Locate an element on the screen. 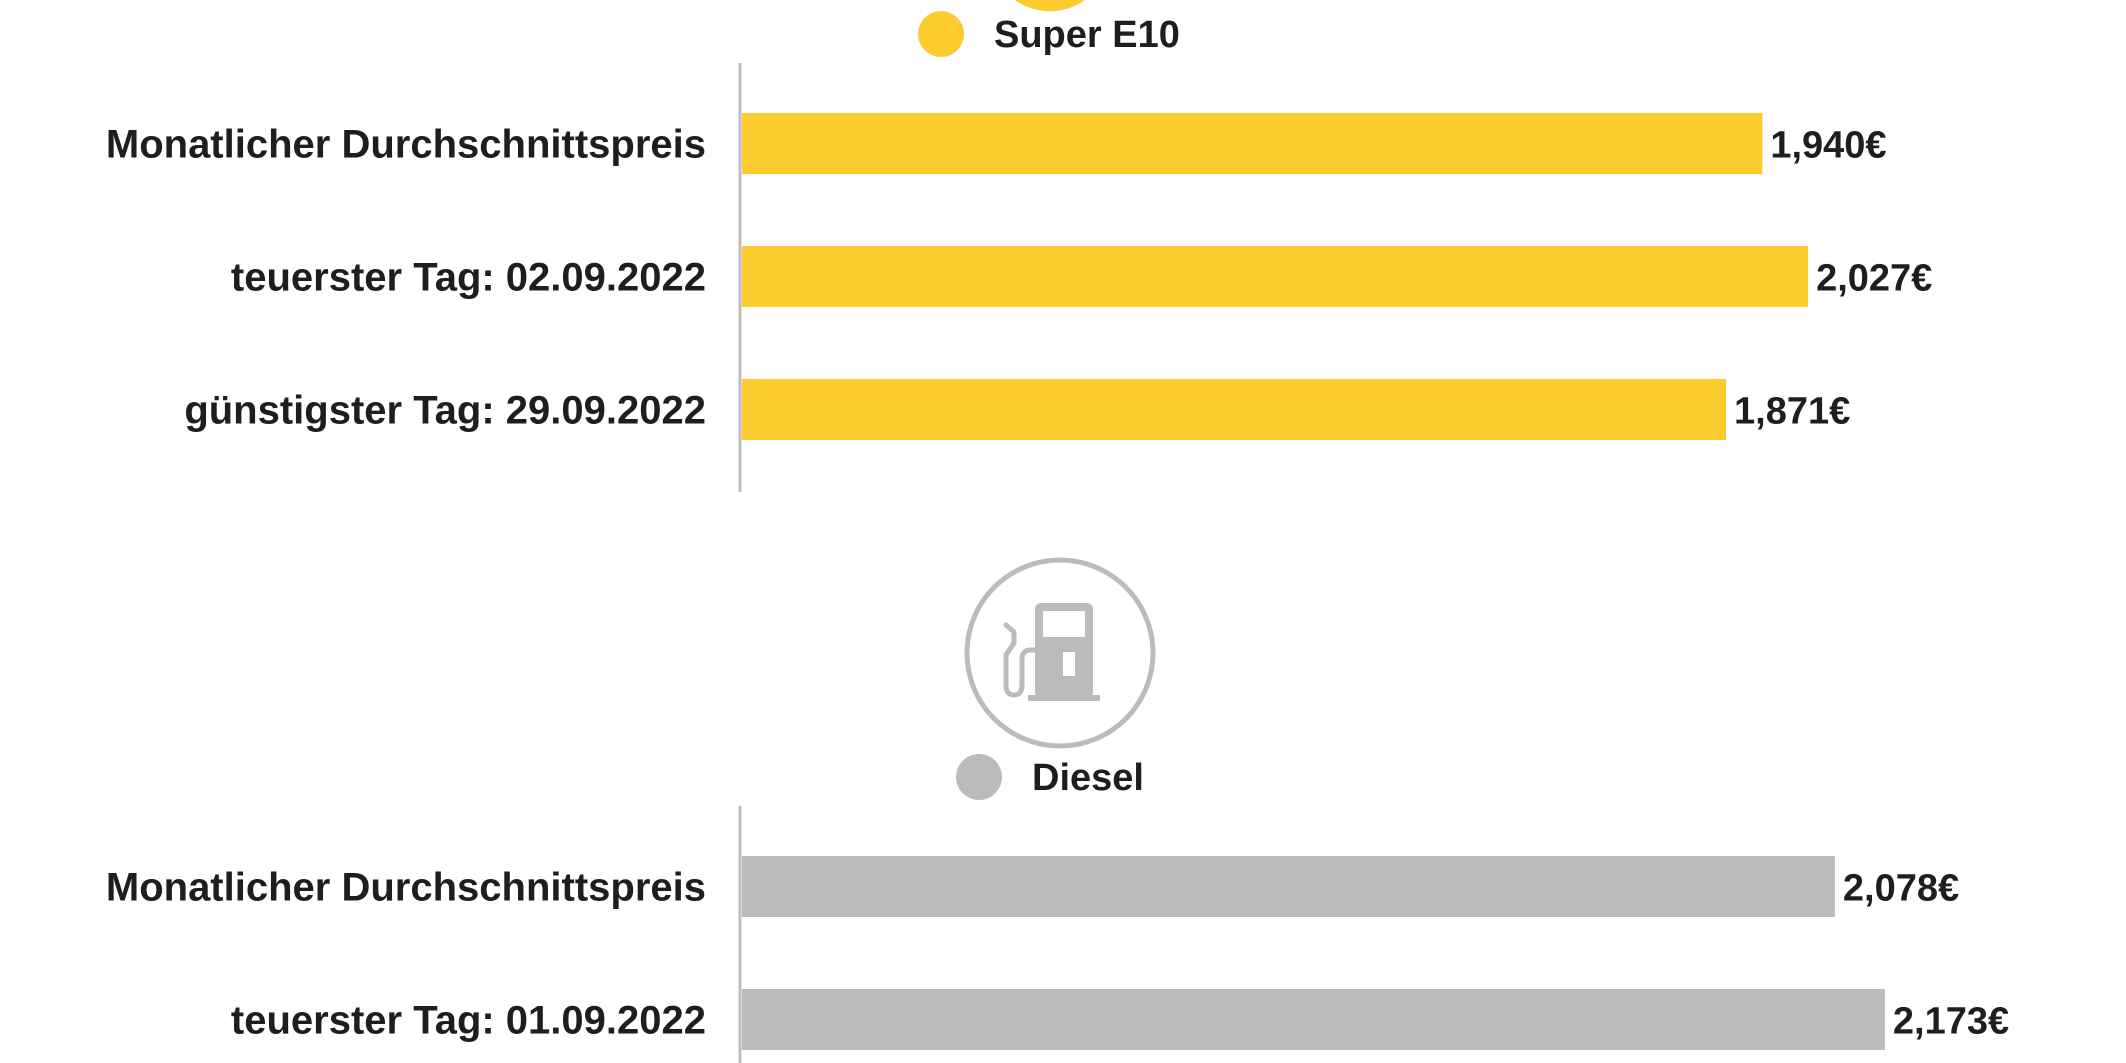 Image resolution: width=2126 pixels, height=1063 pixels. category-label: teuerster Tag: 01.09.2022 is located at coordinates (468, 1021).